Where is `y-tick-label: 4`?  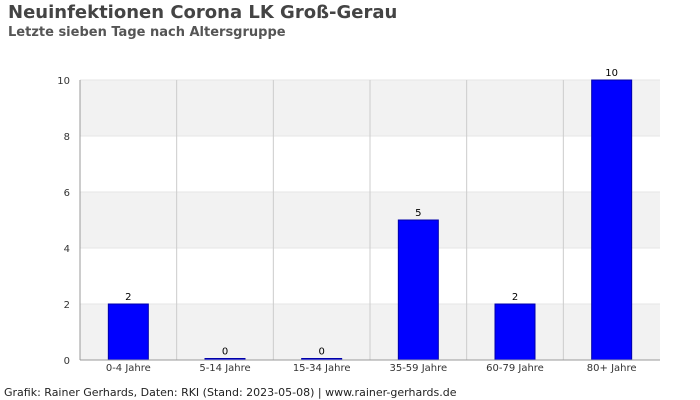
y-tick-label: 4 is located at coordinates (67, 249).